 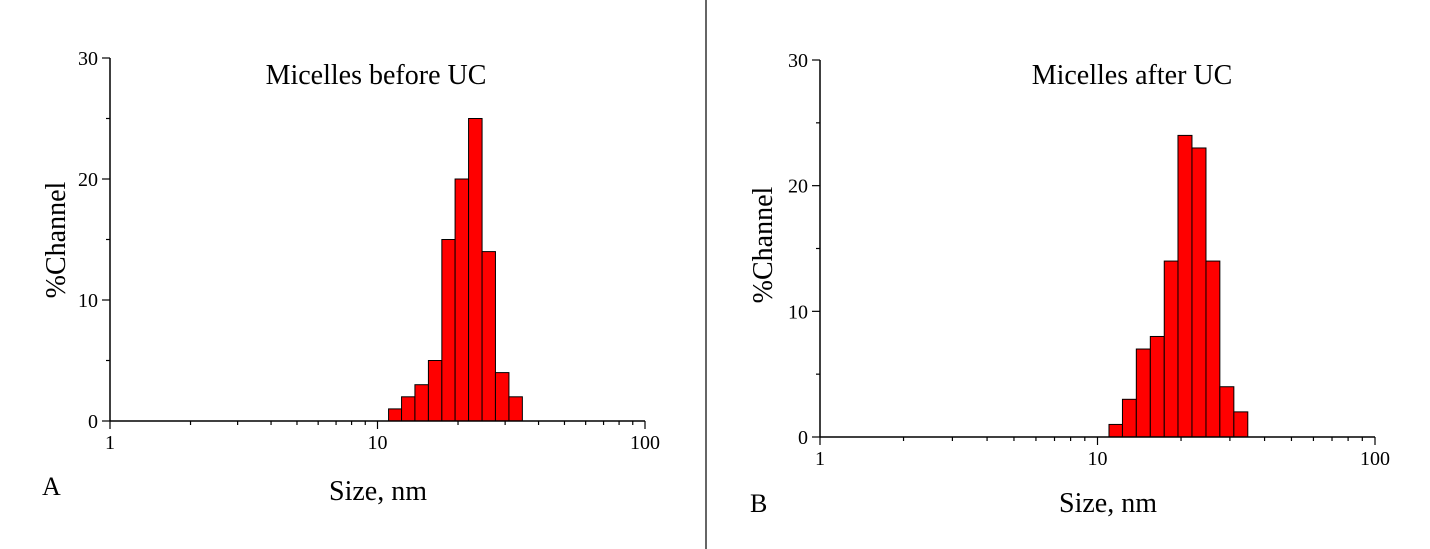 I want to click on panel-label: B, so click(x=758, y=503).